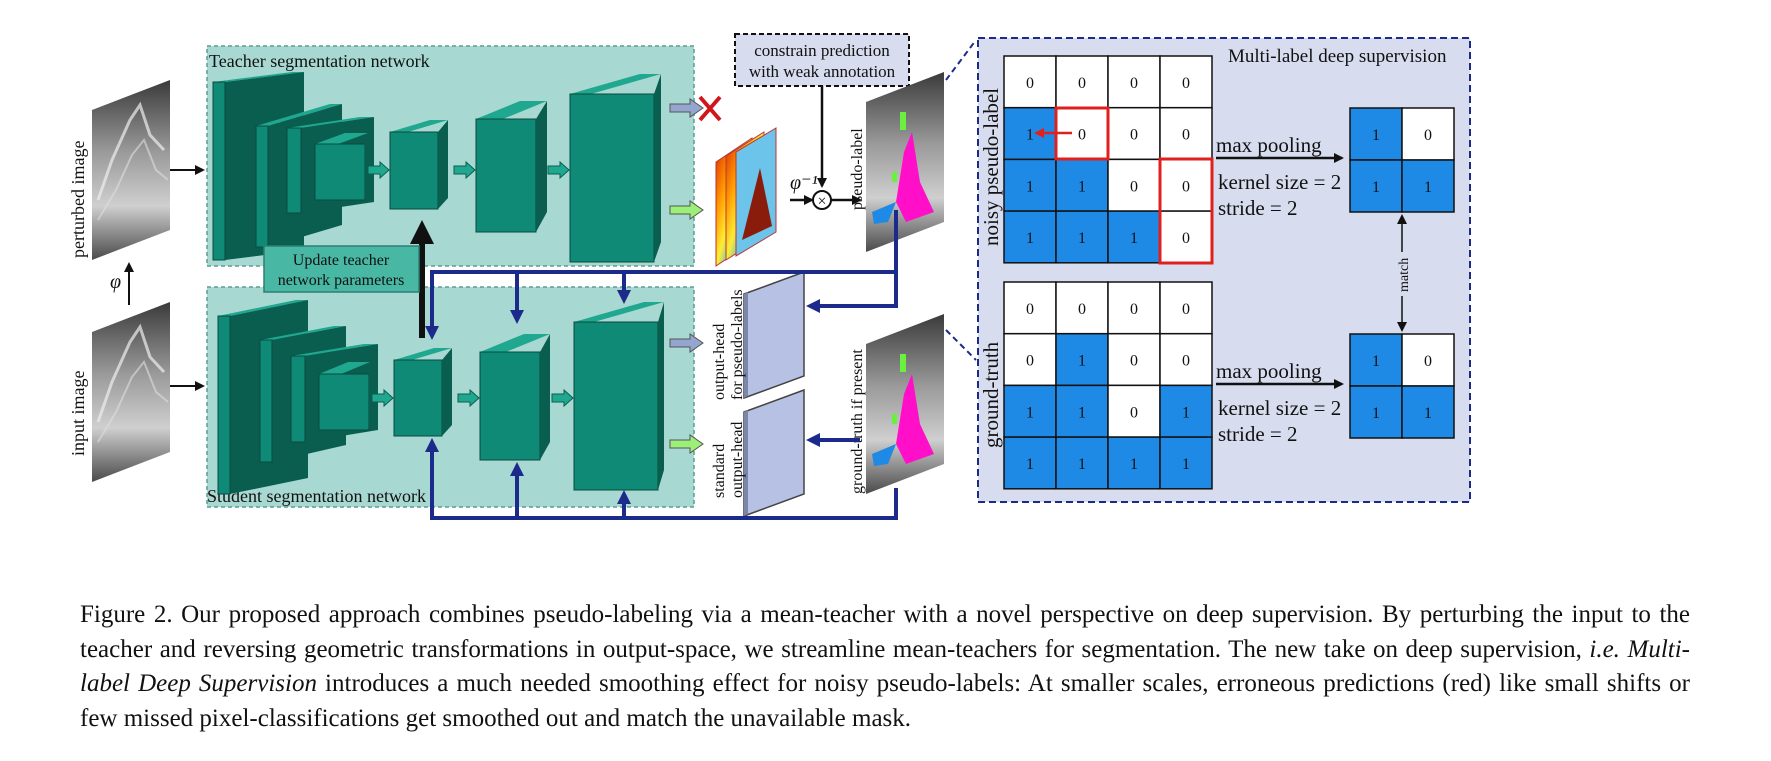 This screenshot has width=1771, height=761. Describe the element at coordinates (719, 471) in the screenshot. I see `head-std-line1: standard` at that location.